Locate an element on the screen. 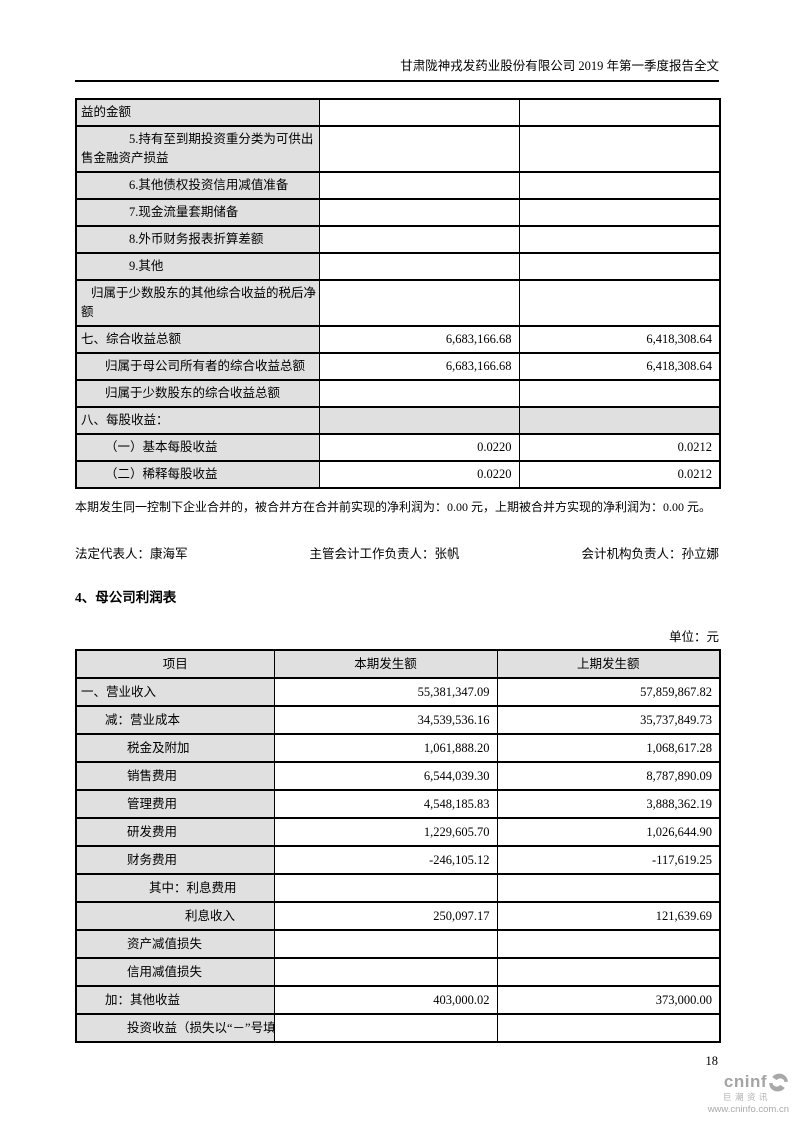  row-label: 9.其他 is located at coordinates (197, 266).